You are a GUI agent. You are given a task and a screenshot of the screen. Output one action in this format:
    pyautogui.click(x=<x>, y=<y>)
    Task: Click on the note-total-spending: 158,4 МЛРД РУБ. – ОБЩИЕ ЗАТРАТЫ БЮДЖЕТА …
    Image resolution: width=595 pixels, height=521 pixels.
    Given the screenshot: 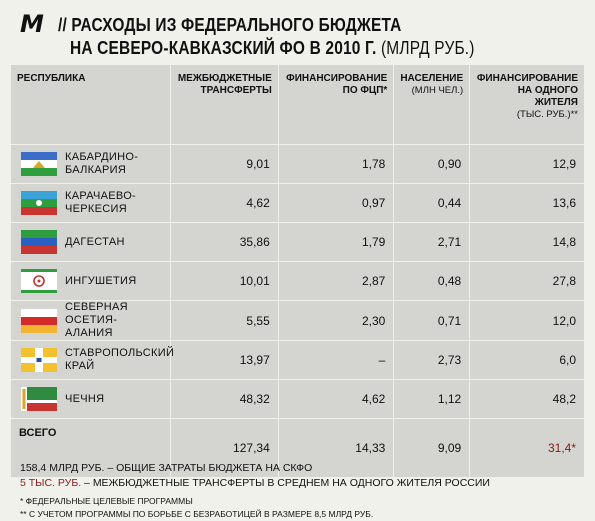 What is the action you would take?
    pyautogui.click(x=166, y=468)
    